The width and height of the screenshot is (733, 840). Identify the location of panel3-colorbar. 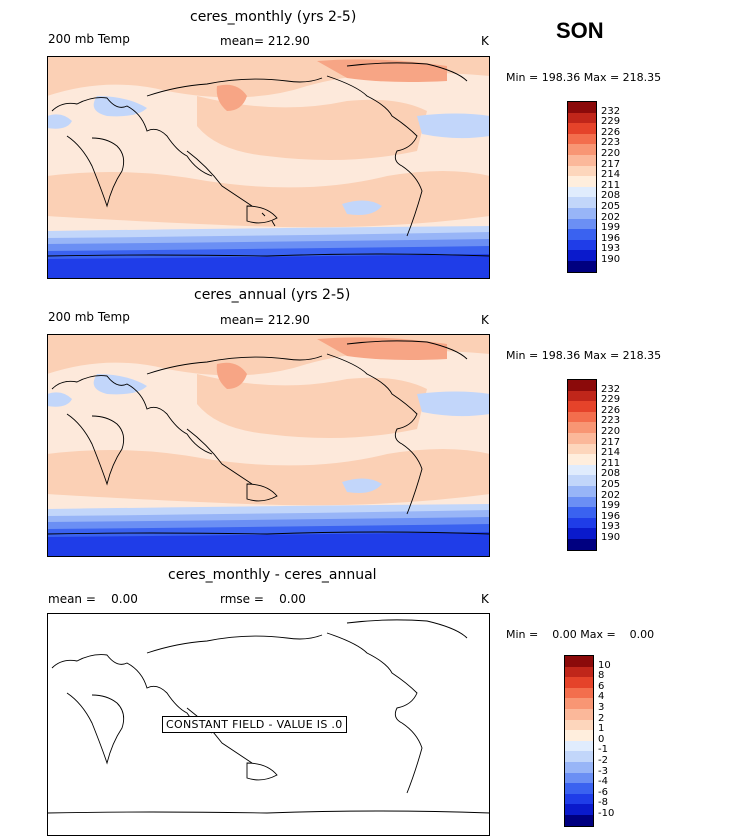
(579, 741).